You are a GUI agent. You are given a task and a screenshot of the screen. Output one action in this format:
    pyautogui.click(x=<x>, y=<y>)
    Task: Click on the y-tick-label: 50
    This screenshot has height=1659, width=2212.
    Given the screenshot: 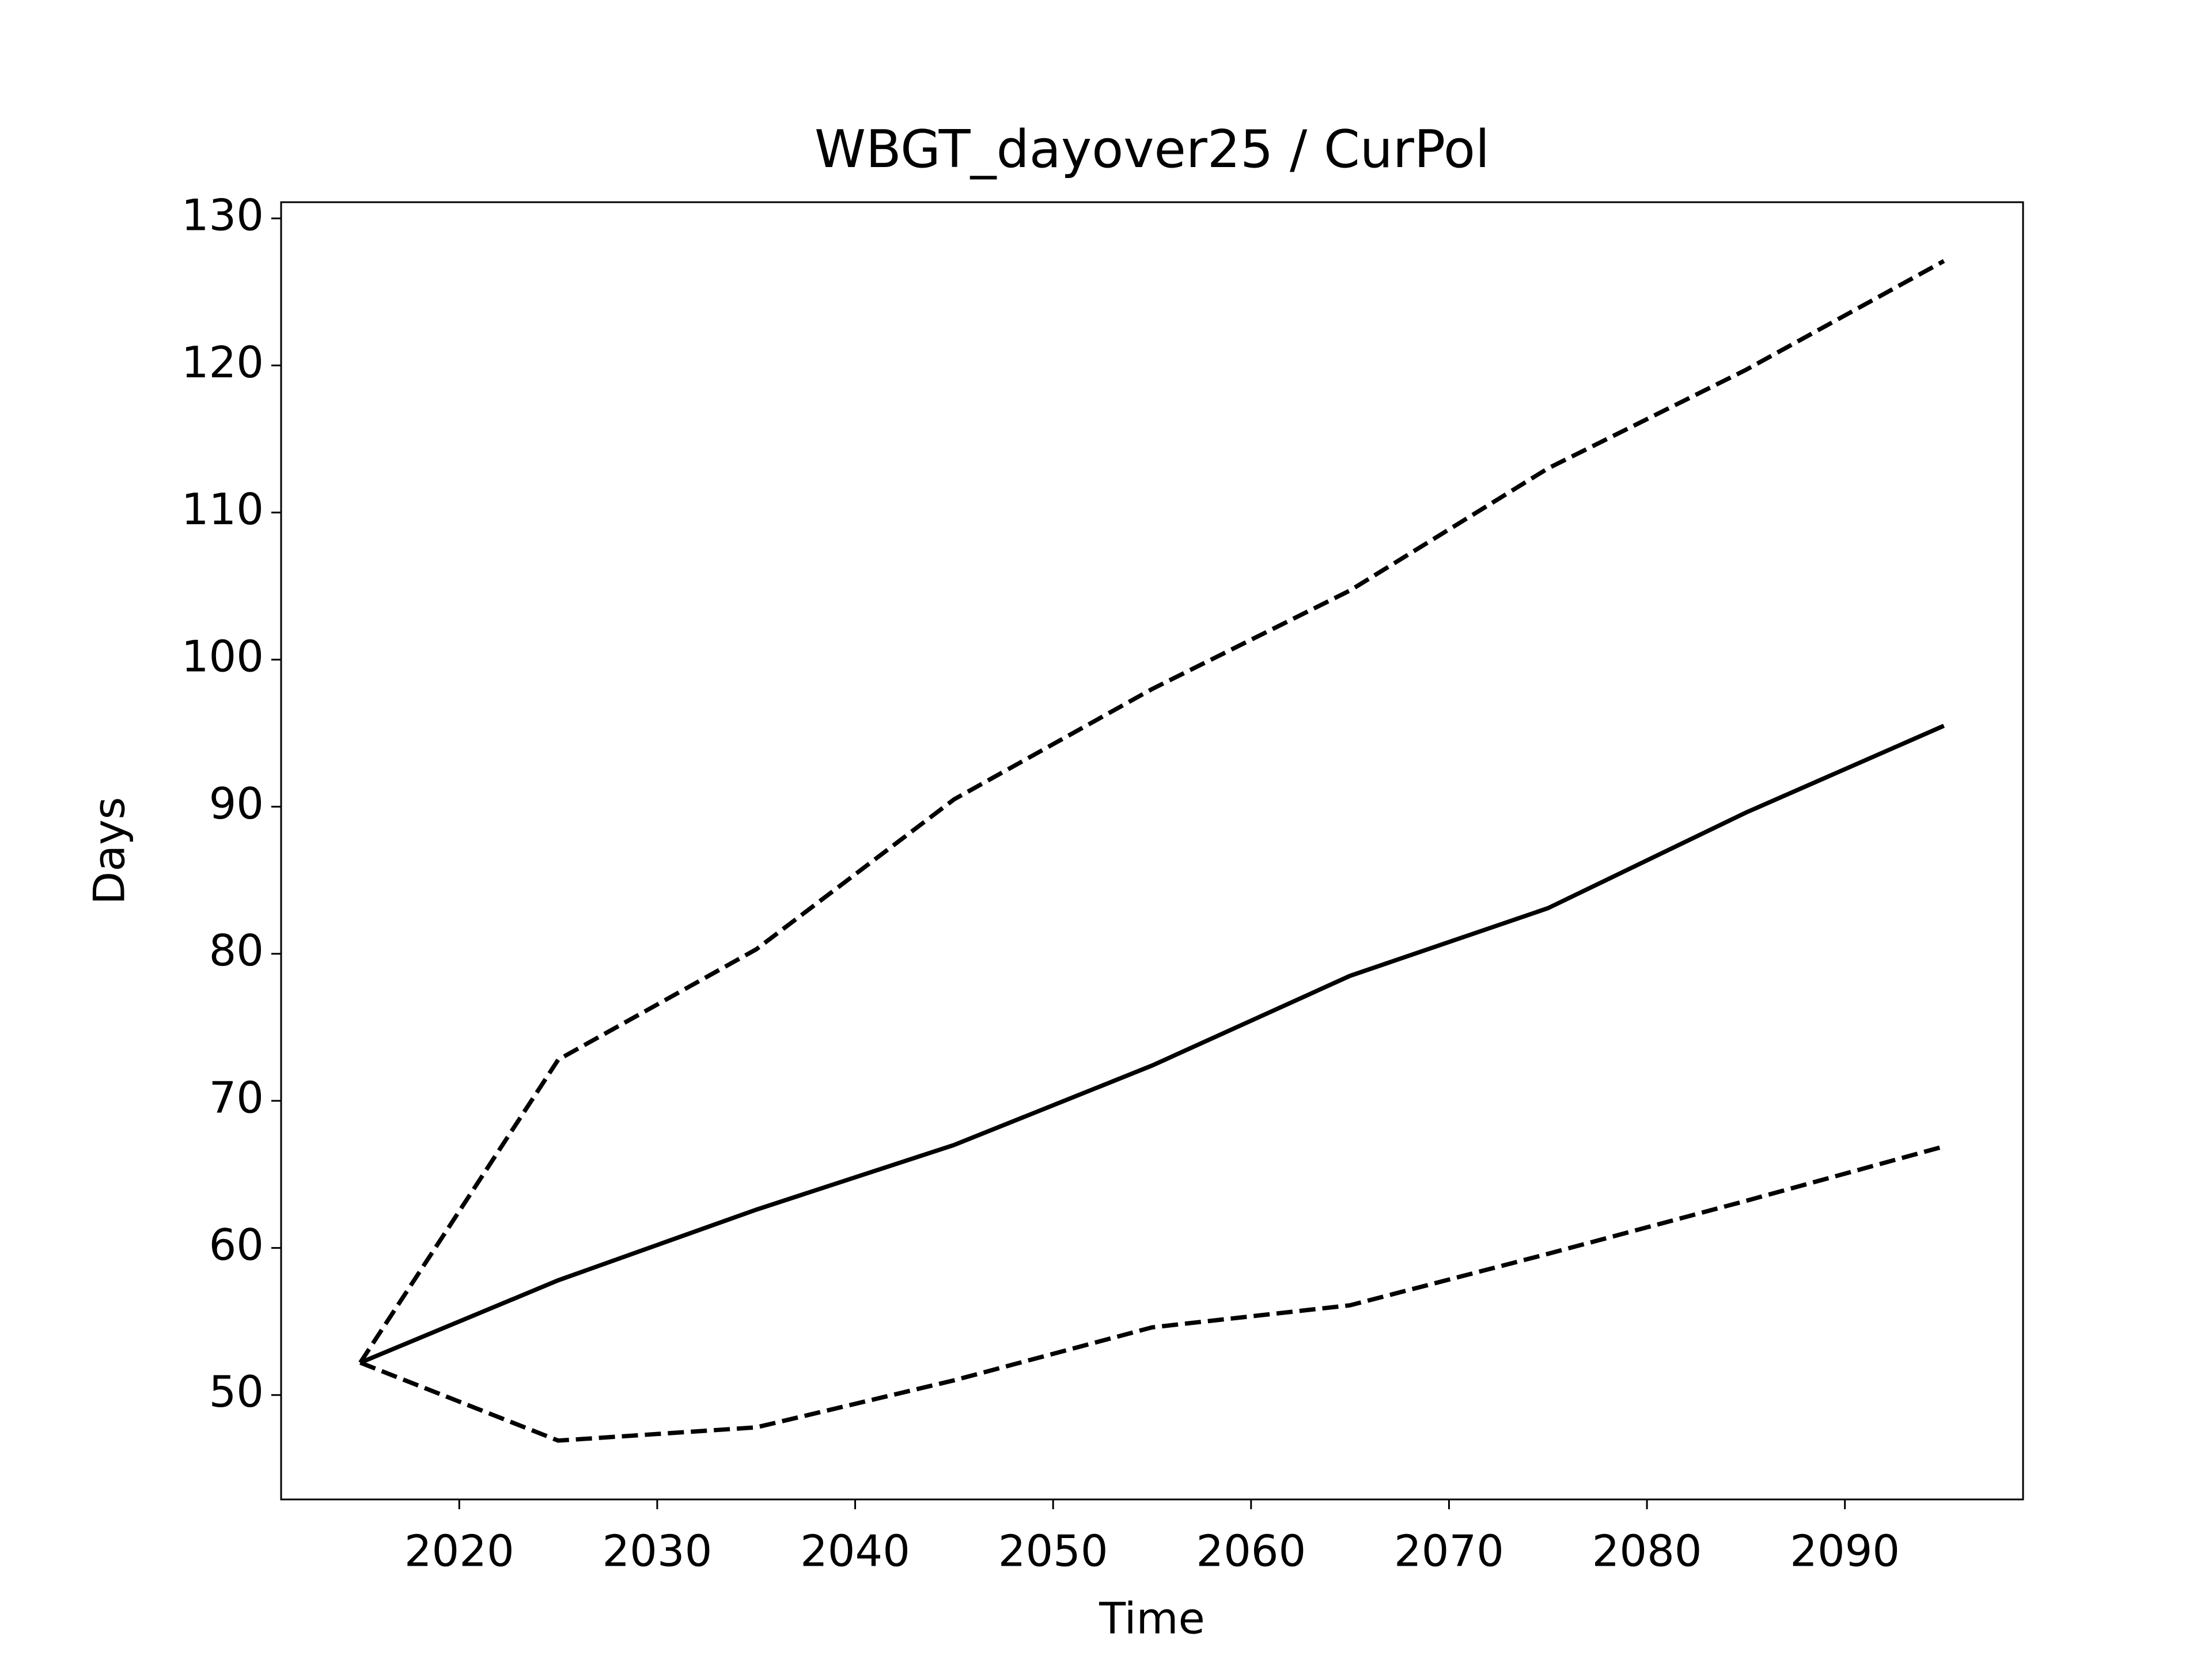 What is the action you would take?
    pyautogui.click(x=236, y=1391)
    